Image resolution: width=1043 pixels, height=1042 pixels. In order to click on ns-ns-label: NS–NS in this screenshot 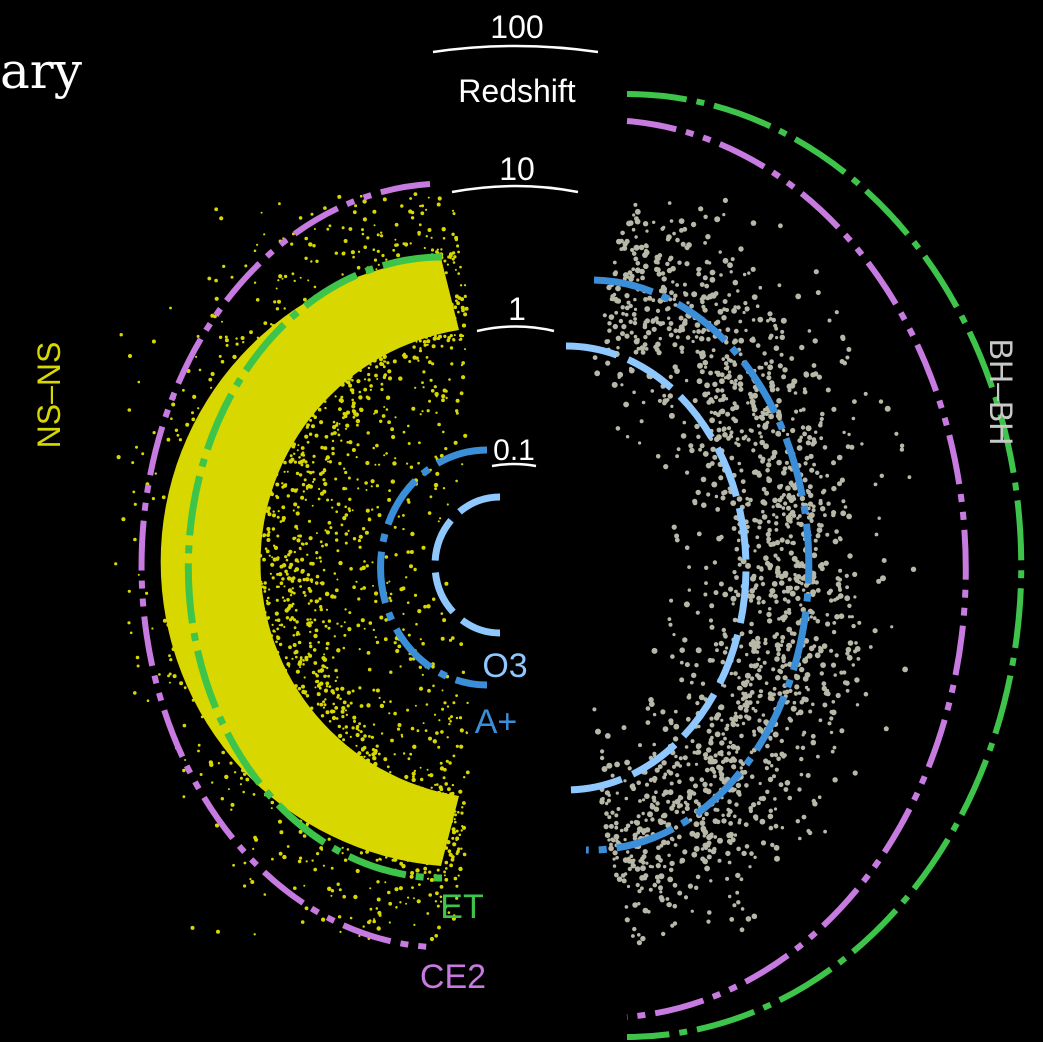, I will do `click(49, 395)`.